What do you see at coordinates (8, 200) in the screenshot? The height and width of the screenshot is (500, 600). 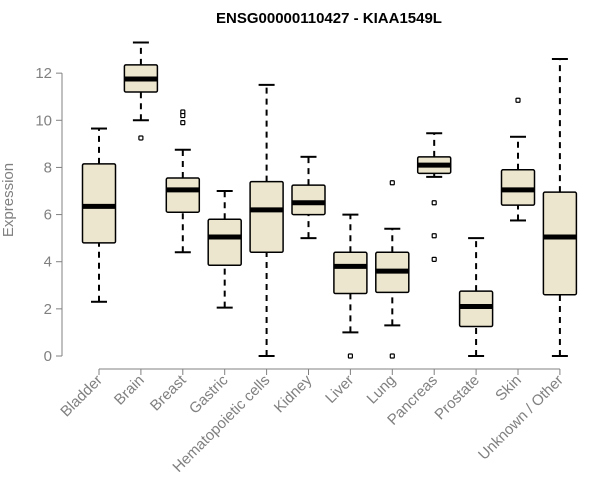 I see `y-axis-label: Expression` at bounding box center [8, 200].